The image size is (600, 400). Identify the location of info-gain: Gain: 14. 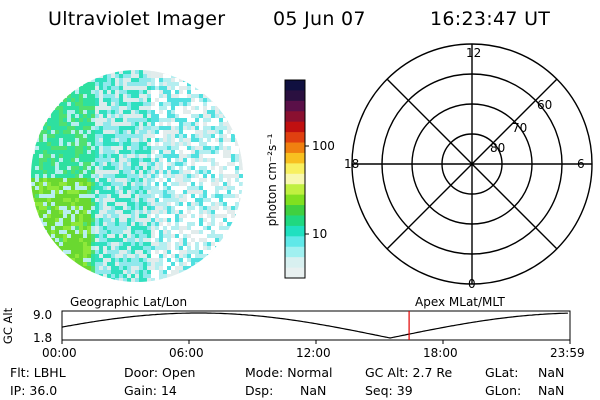
(150, 390).